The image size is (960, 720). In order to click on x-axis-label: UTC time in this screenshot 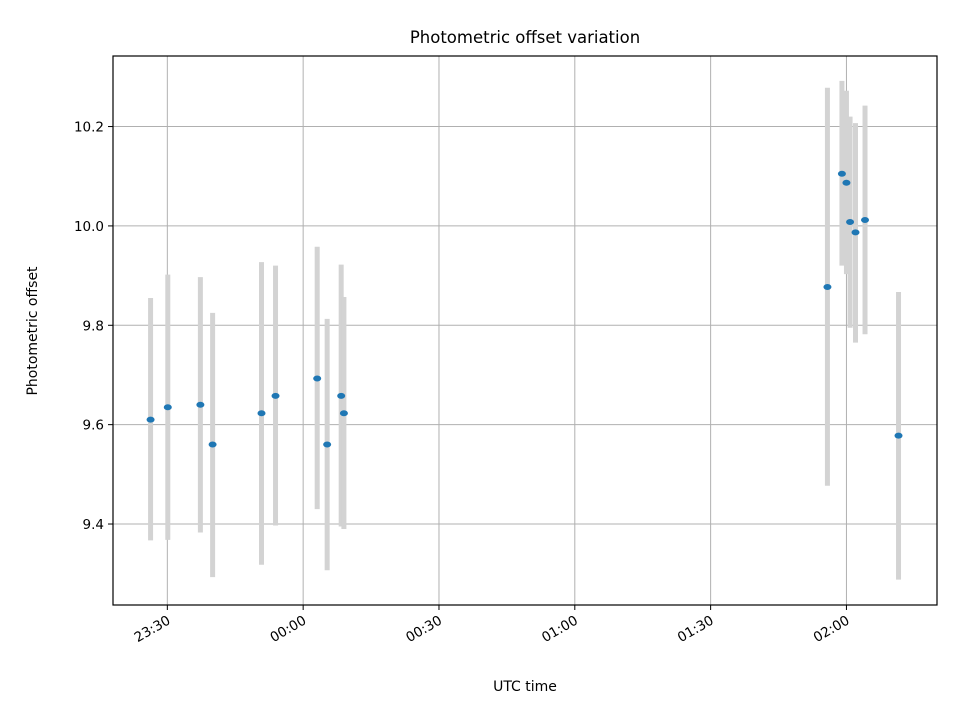, I will do `click(525, 687)`.